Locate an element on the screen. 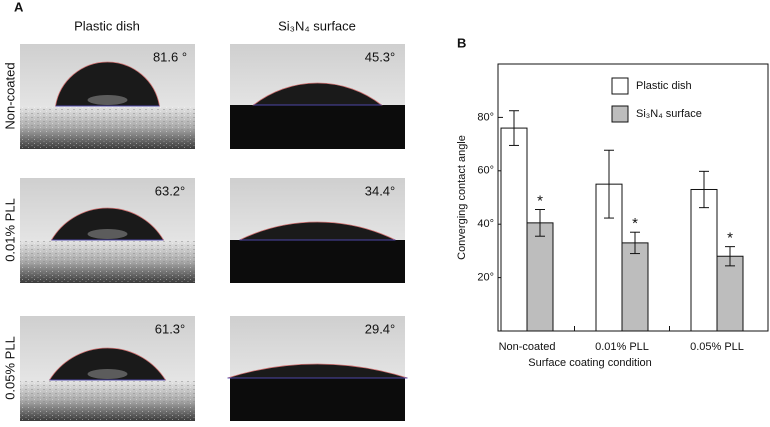 Image resolution: width=770 pixels, height=427 pixels. panel-label: B is located at coordinates (461, 42).